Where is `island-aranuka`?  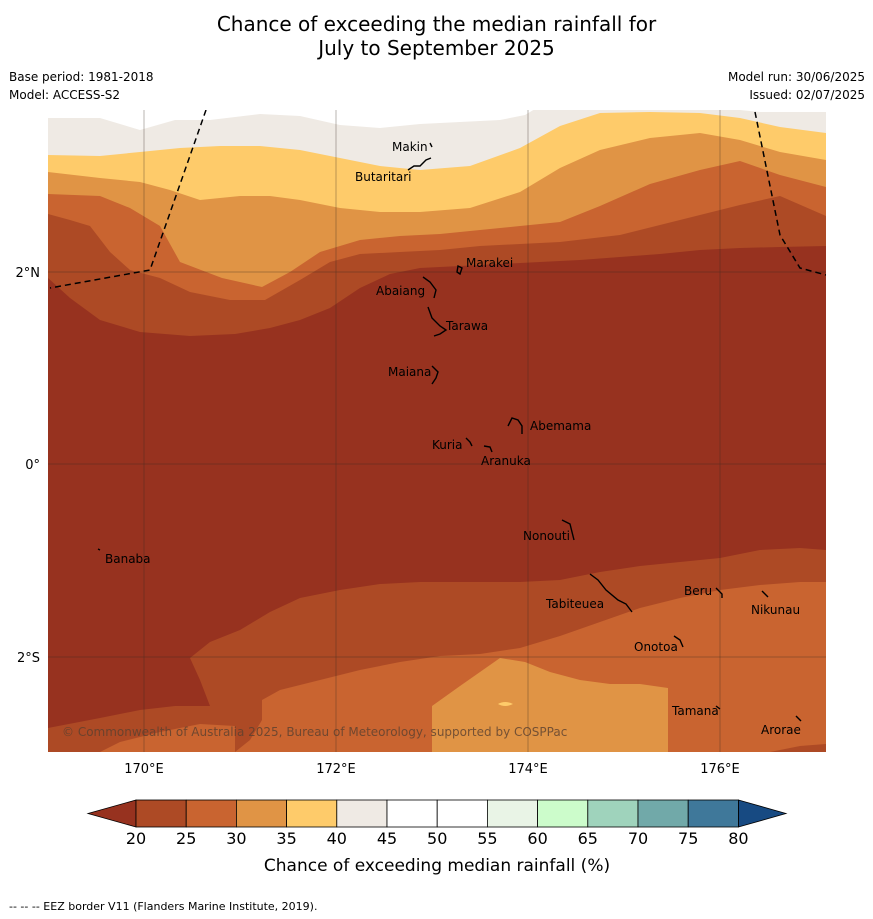
island-aranuka is located at coordinates (488, 449).